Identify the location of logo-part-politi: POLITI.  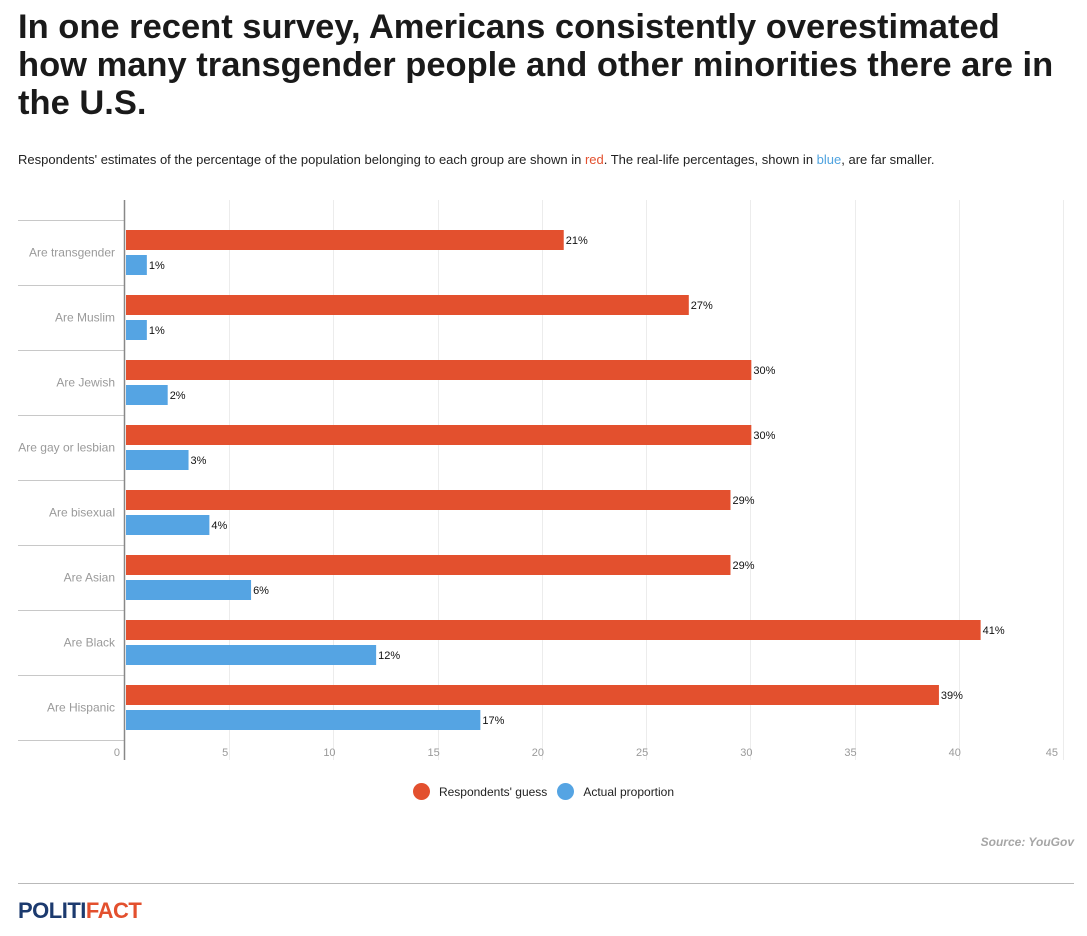
(52, 910).